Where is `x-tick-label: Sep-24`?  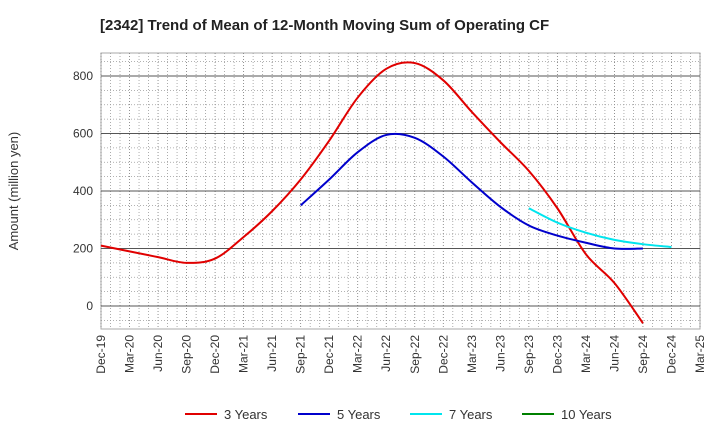
x-tick-label: Sep-24 is located at coordinates (643, 354).